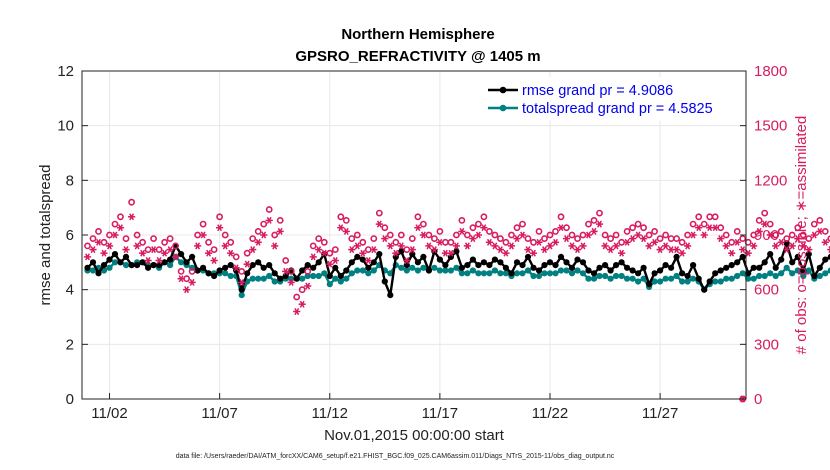  I want to click on x-tick-label: 11/12, so click(330, 413).